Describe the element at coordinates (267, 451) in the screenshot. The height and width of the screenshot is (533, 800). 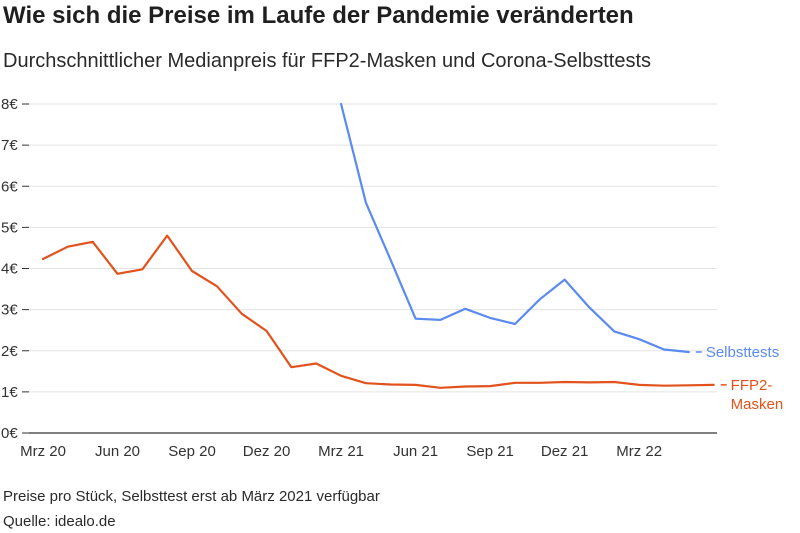
I see `x-tick-label: Dez 20` at that location.